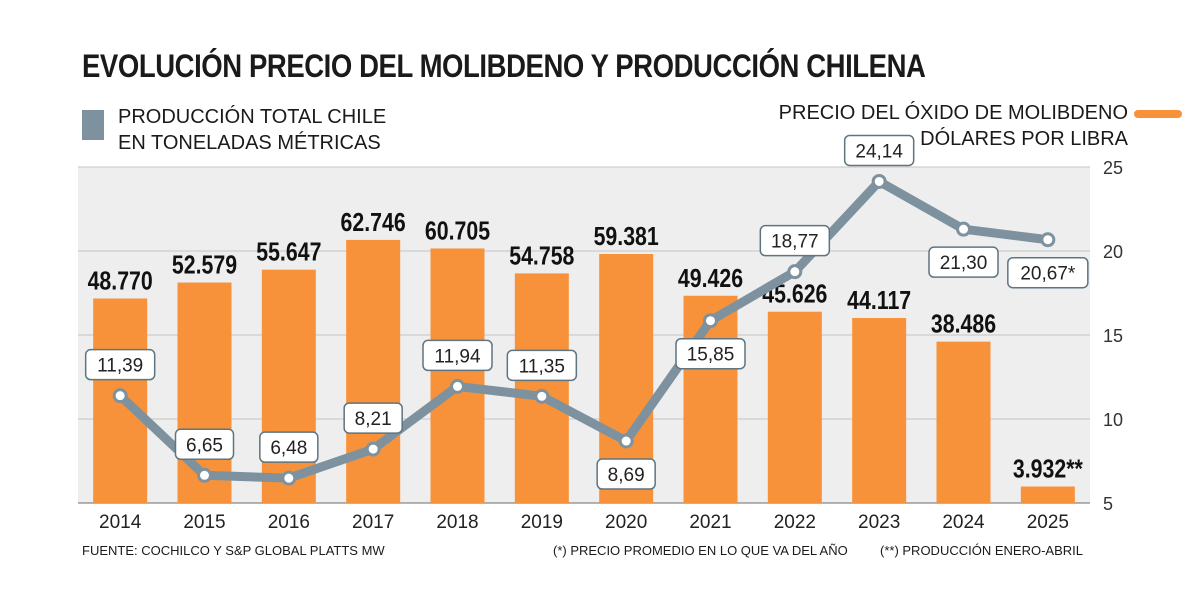 This screenshot has height=606, width=1200. What do you see at coordinates (1113, 336) in the screenshot?
I see `y-tick-label: 15` at bounding box center [1113, 336].